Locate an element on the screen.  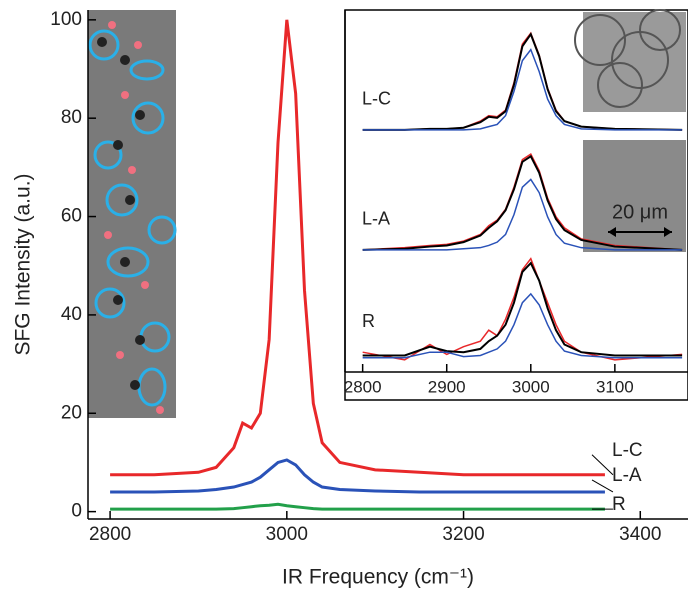
y-tick-label: 60 is located at coordinates (71, 216).